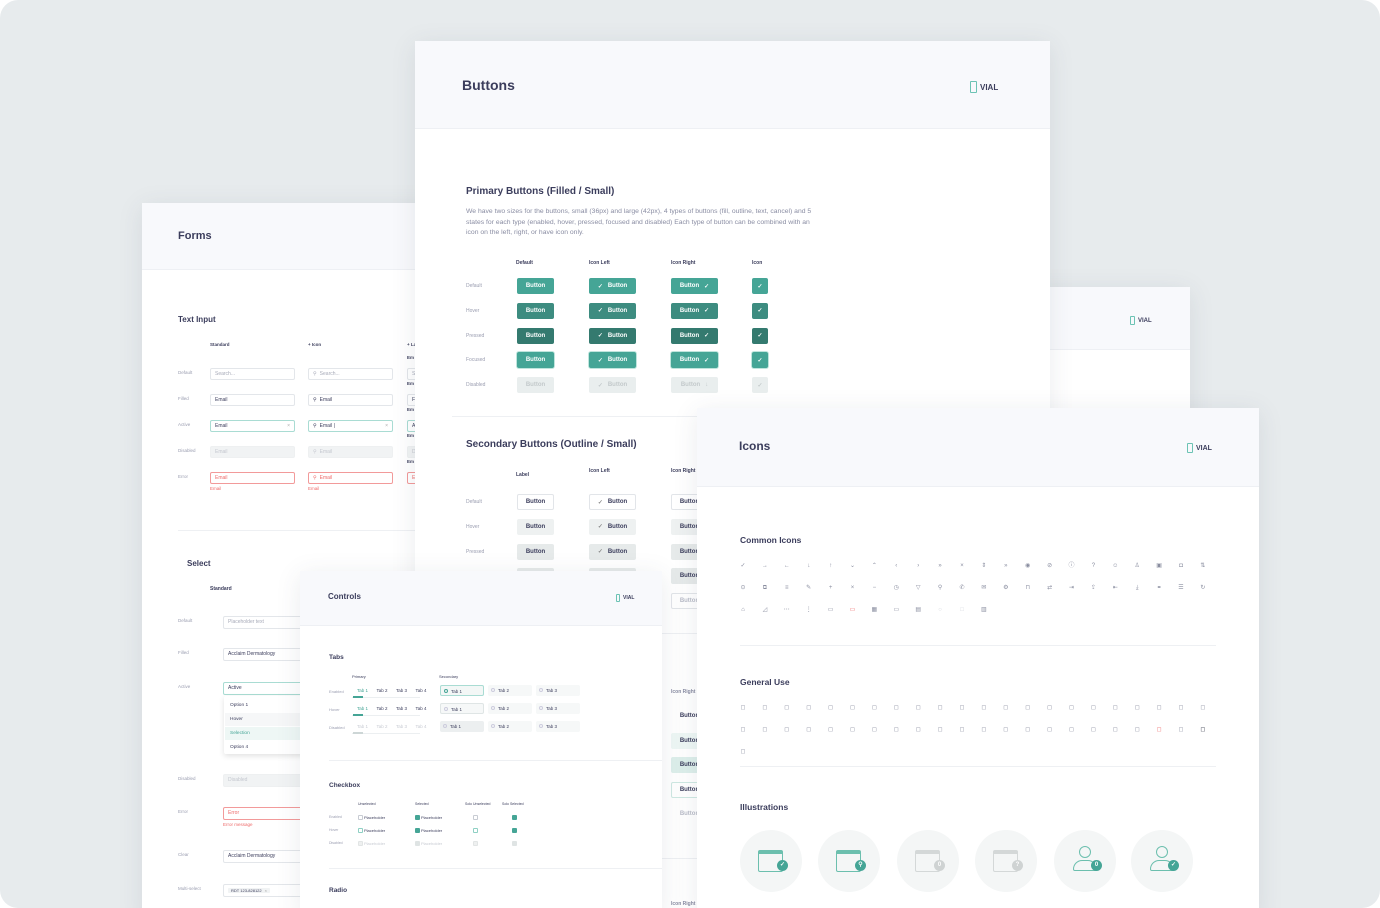 The image size is (1380, 908). Describe the element at coordinates (249, 890) in the screenshot. I see `multi-select-chip: RDT 123-828122 ×` at that location.